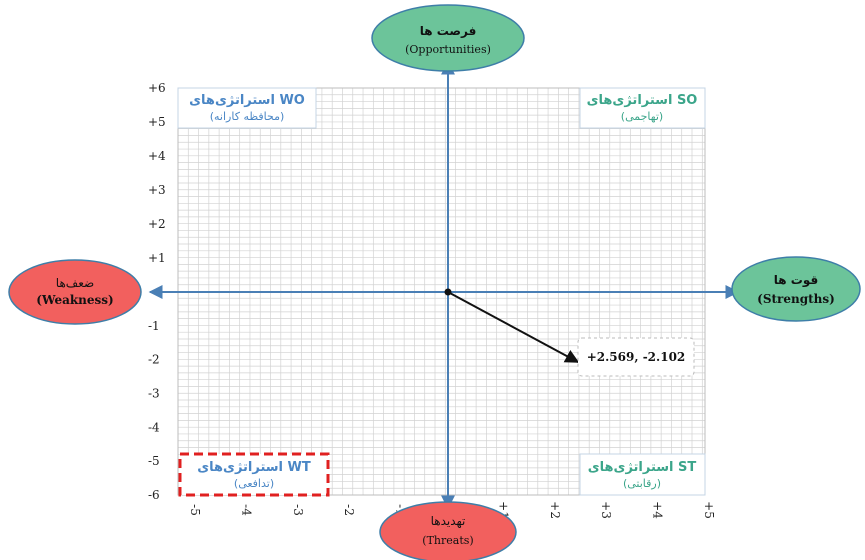  I want to click on x-tick-label: -5, so click(195, 510).